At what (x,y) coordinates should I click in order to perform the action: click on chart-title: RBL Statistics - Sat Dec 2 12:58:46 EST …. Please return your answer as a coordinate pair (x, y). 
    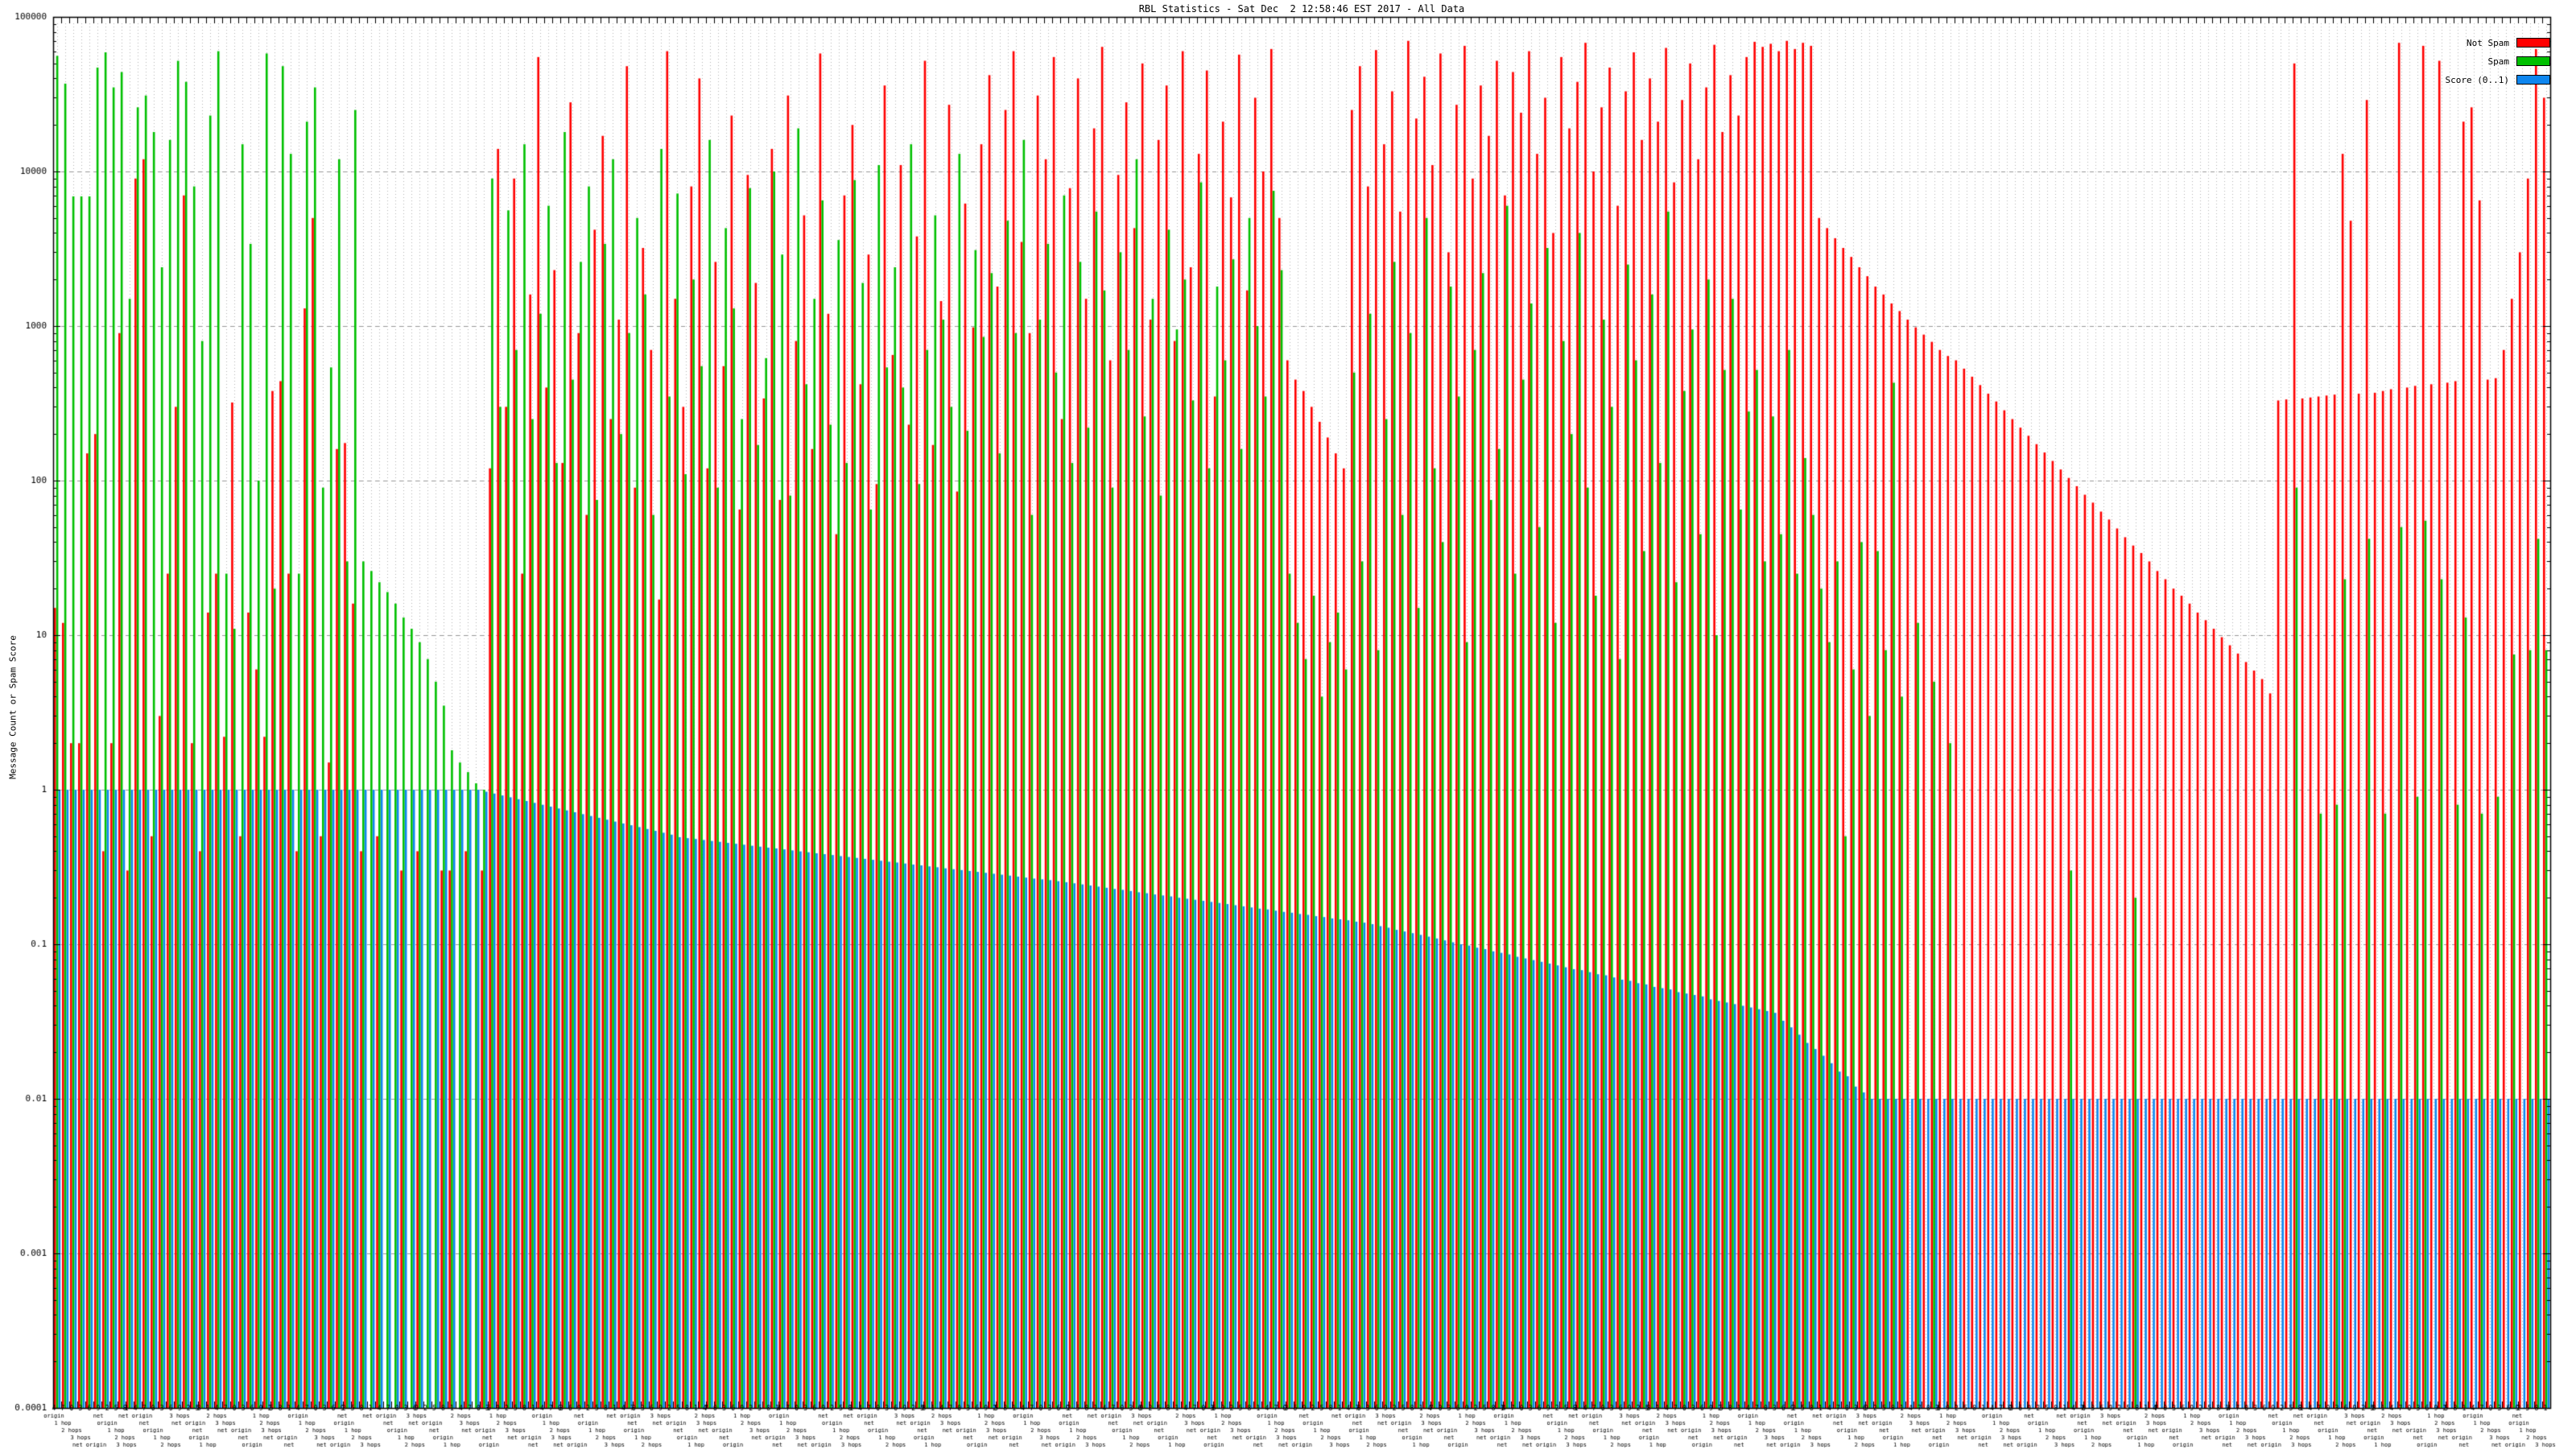
    Looking at the image, I should click on (1301, 8).